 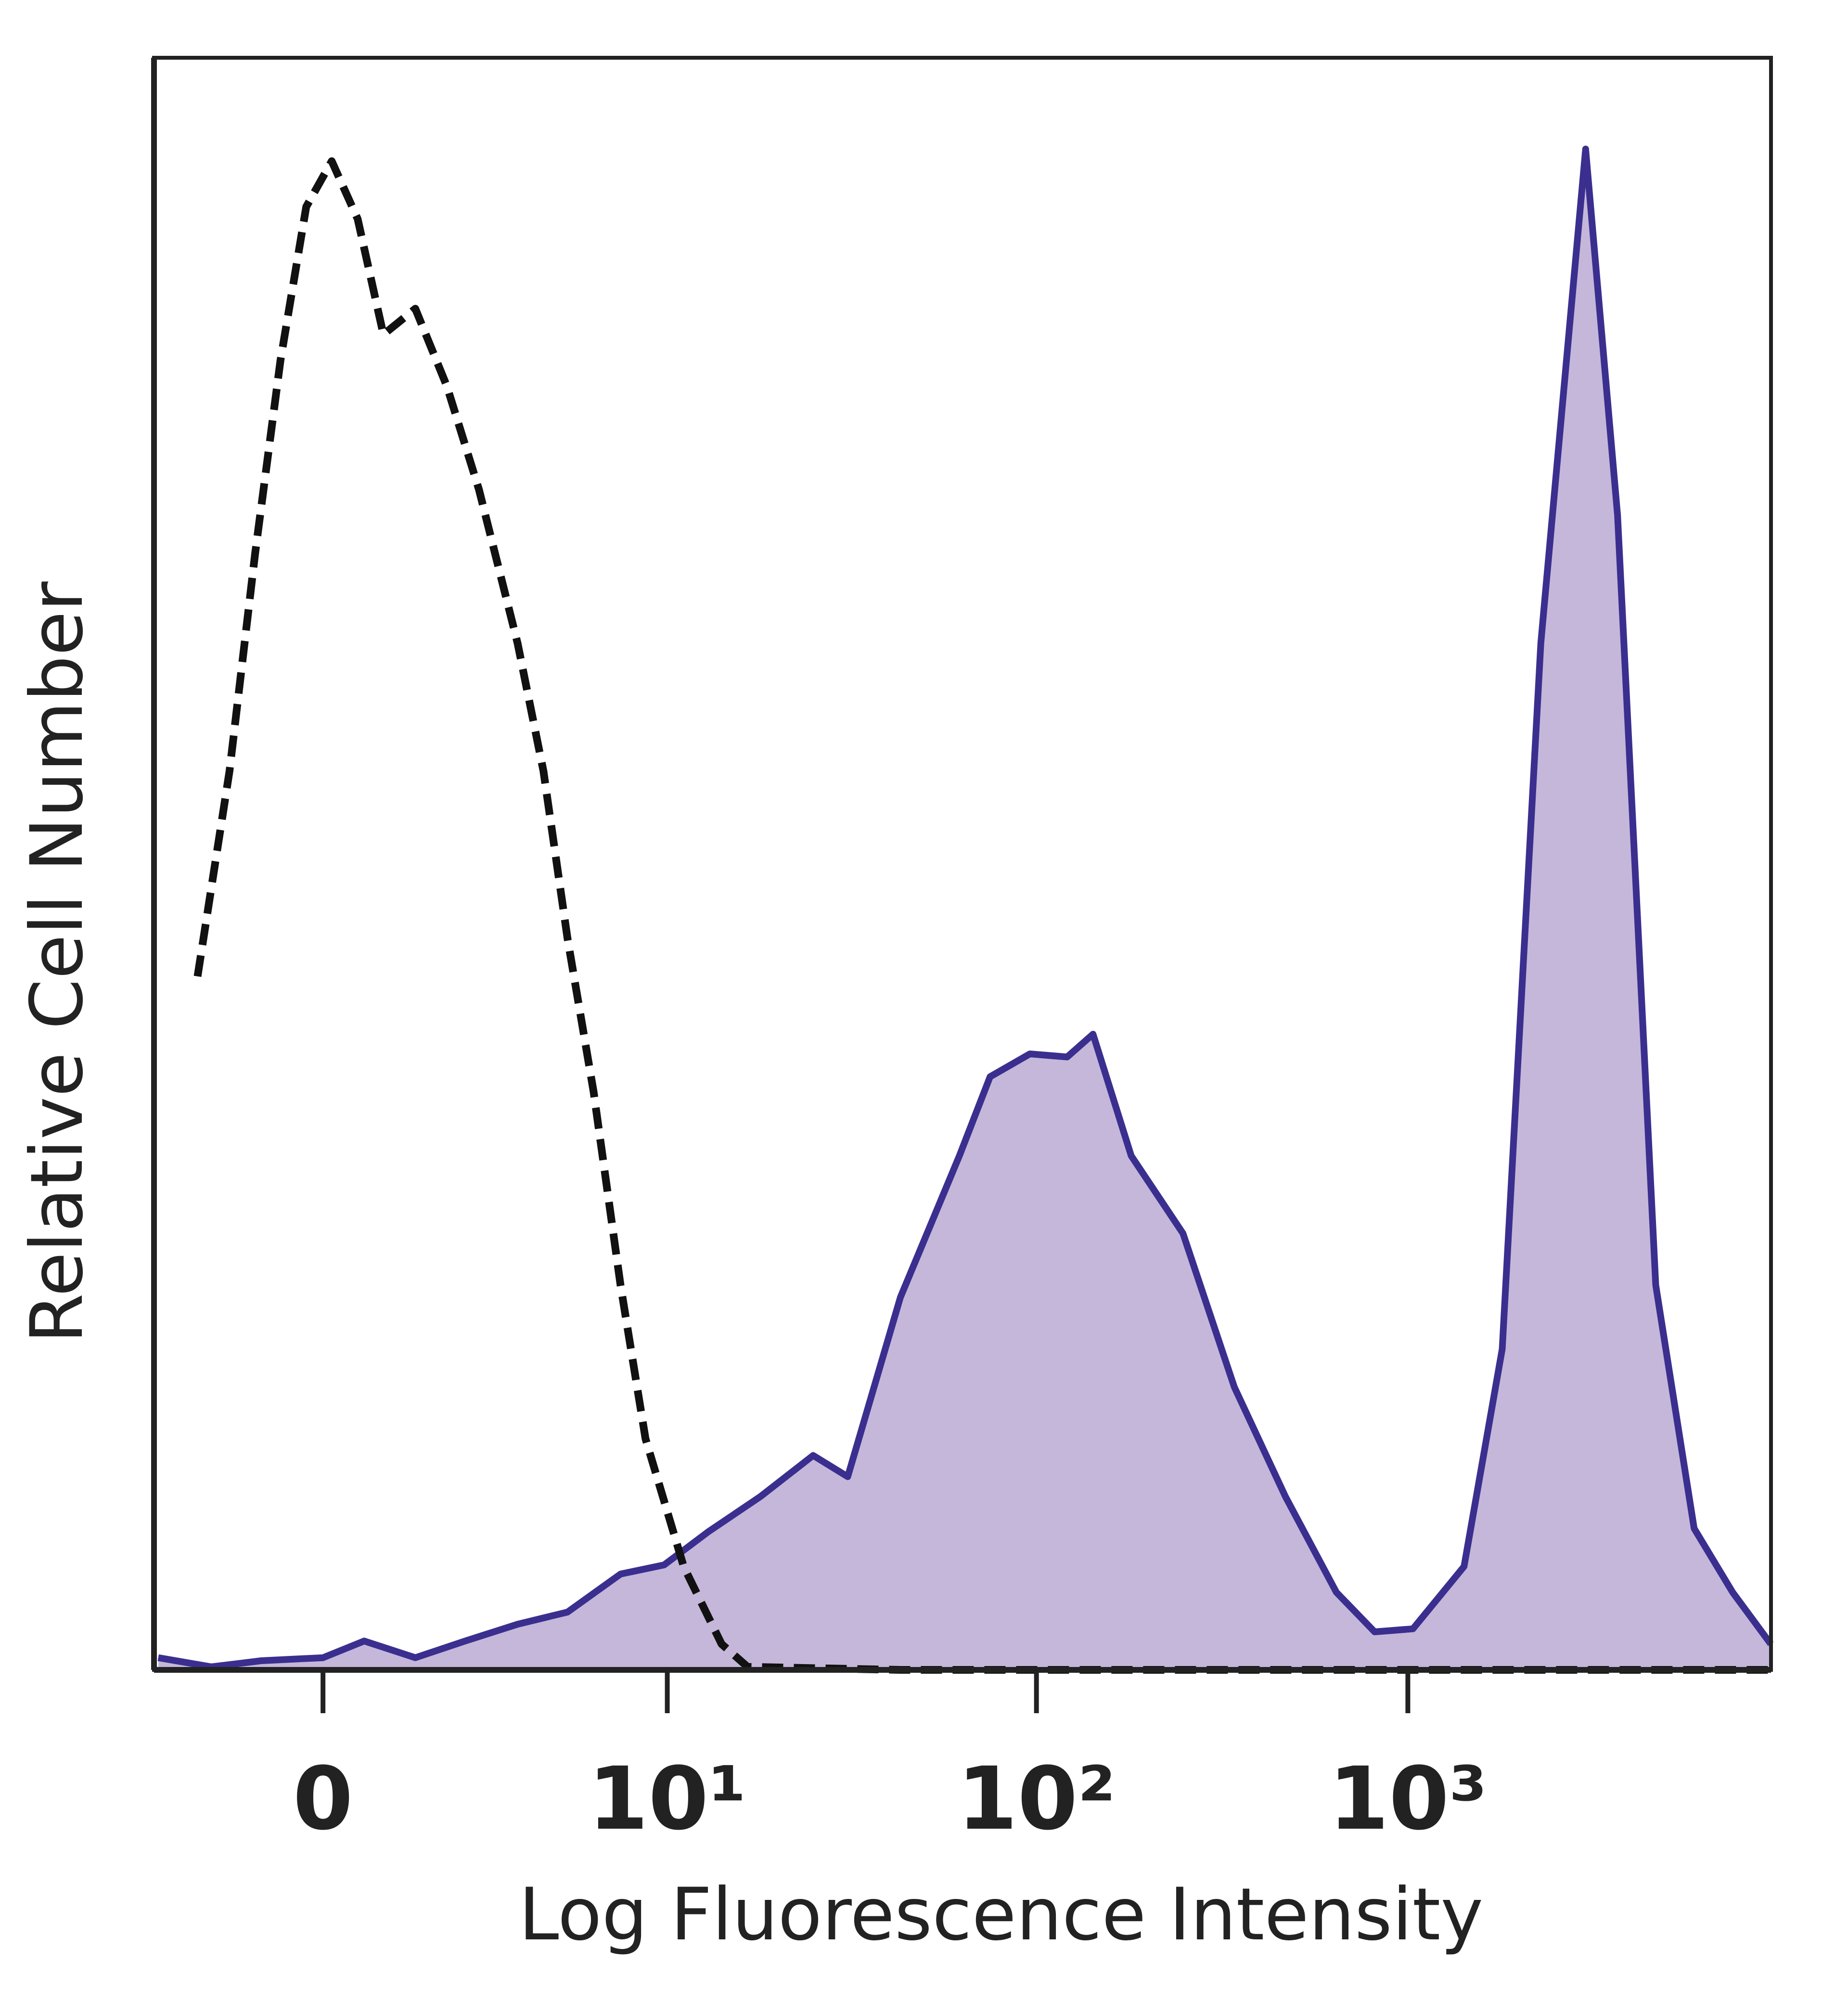 I want to click on x-axis-label: Log Fluorescence Intensity, so click(x=1001, y=1915).